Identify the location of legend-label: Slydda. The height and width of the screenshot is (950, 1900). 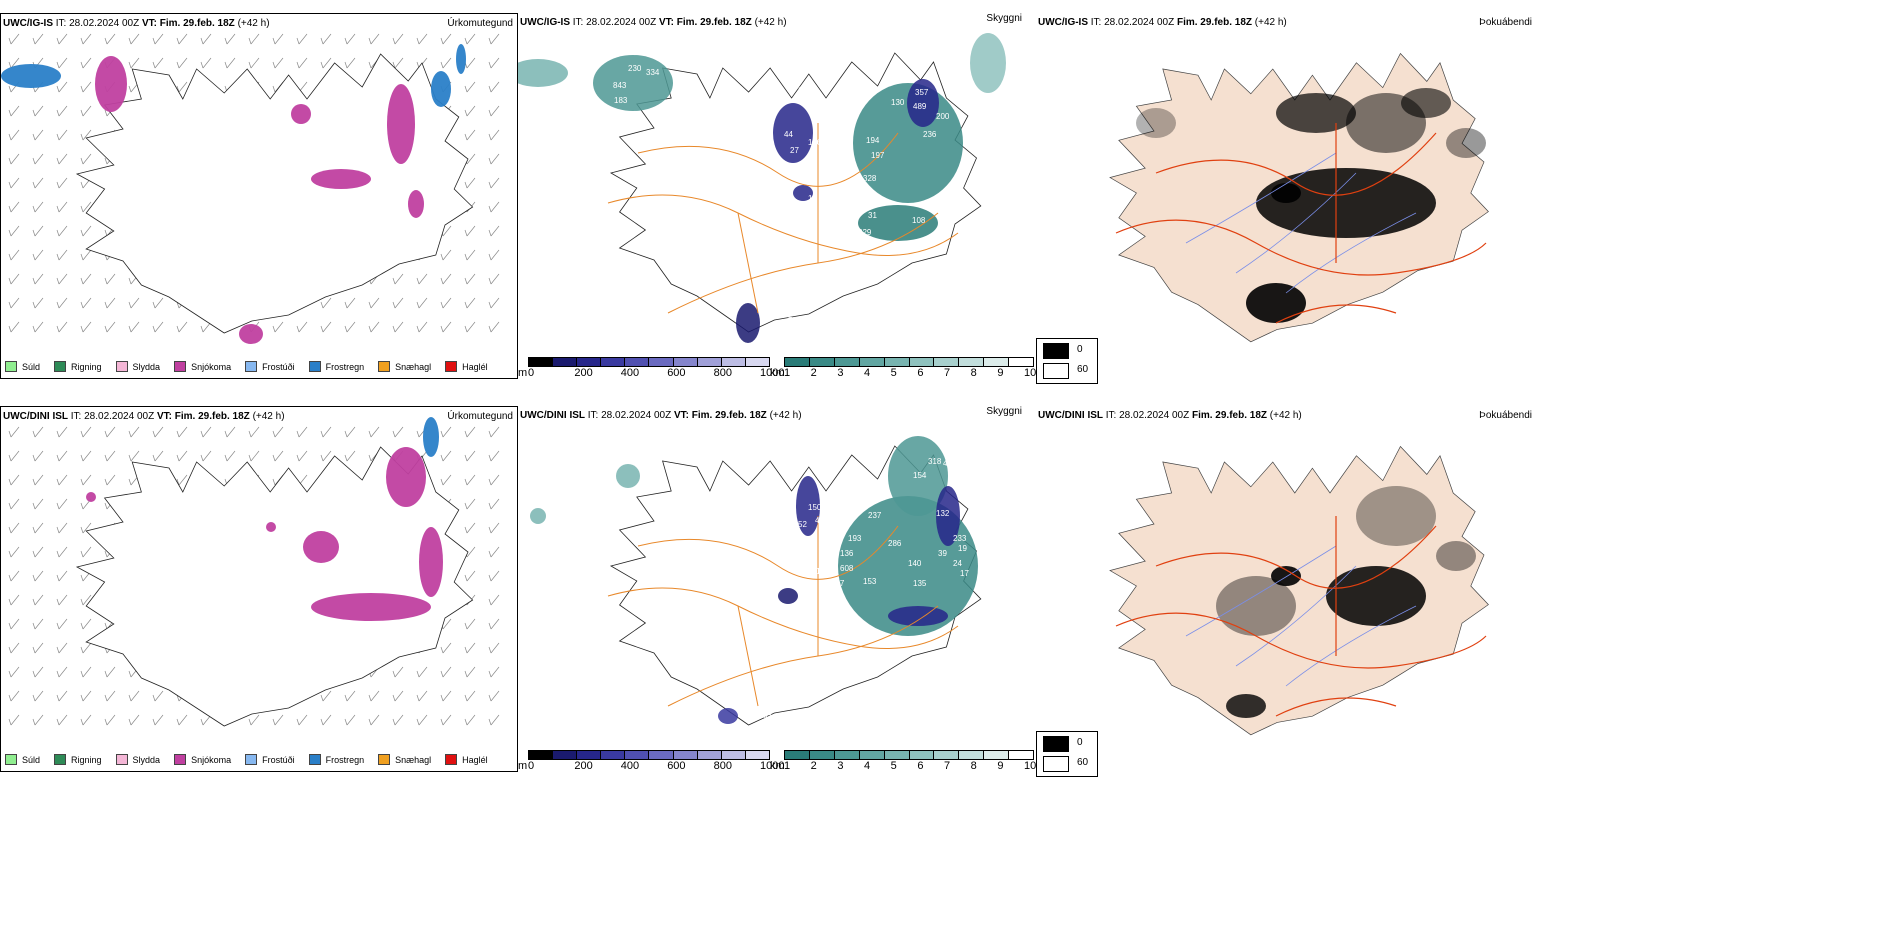
(146, 366).